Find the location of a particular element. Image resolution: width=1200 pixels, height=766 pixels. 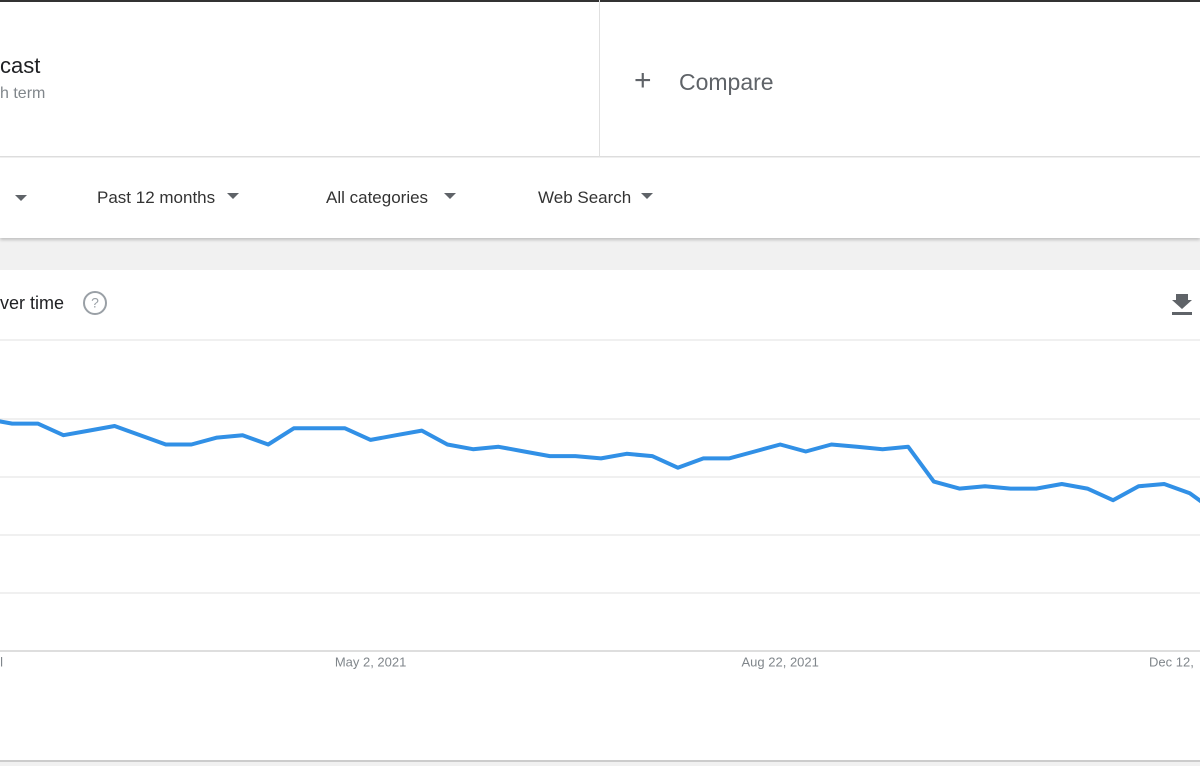

filter-category: All categories is located at coordinates (391, 198).